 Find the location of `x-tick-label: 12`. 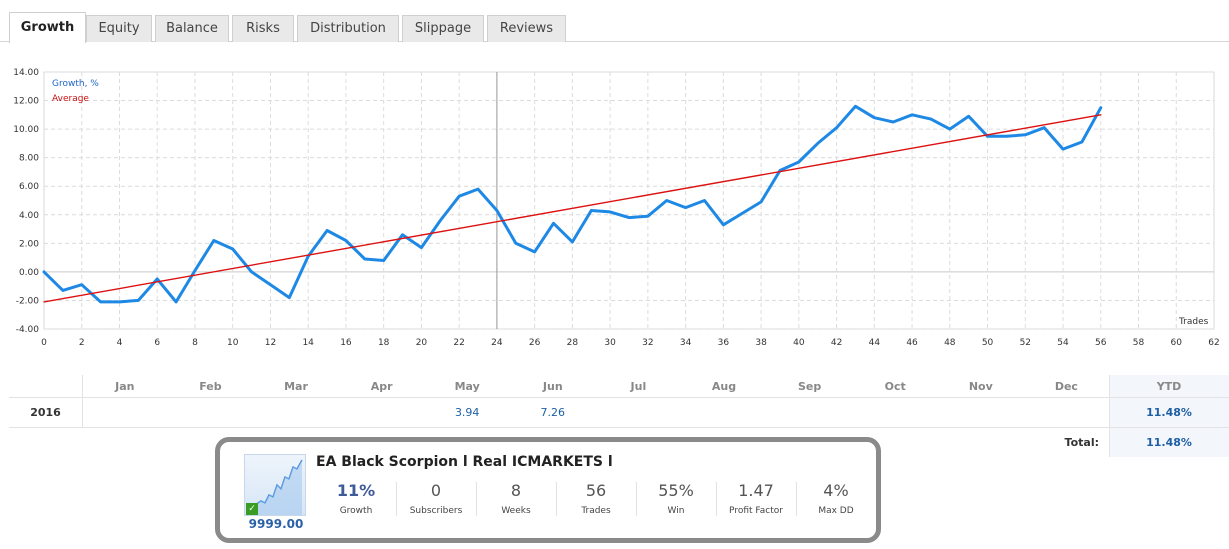

x-tick-label: 12 is located at coordinates (270, 343).